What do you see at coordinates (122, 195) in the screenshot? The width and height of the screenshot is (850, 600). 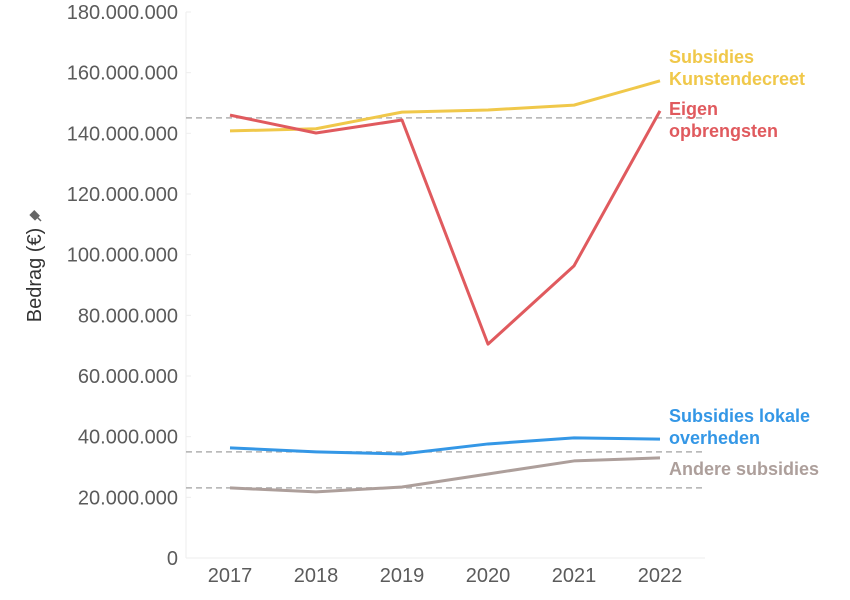 I see `y-tick-label: 120.000.000` at bounding box center [122, 195].